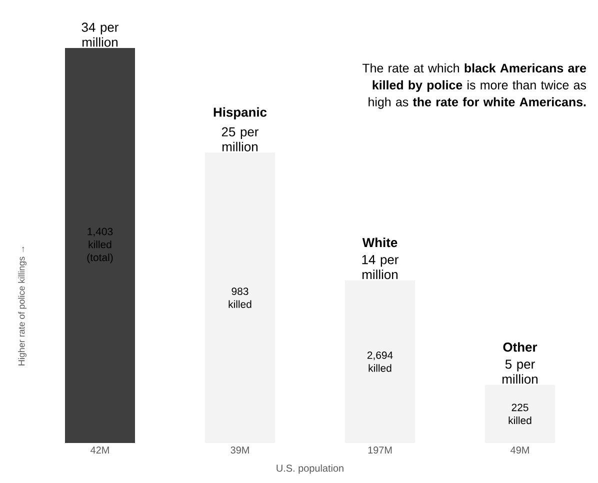 The width and height of the screenshot is (598, 483). What do you see at coordinates (520, 372) in the screenshot?
I see `data-label: 5 per million` at bounding box center [520, 372].